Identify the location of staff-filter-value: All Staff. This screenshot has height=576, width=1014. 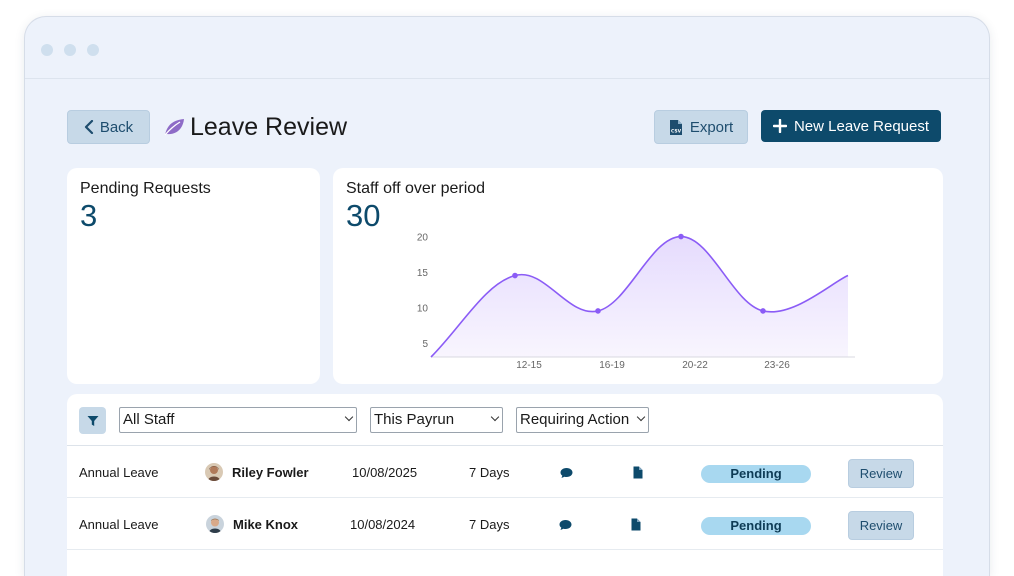
(149, 419).